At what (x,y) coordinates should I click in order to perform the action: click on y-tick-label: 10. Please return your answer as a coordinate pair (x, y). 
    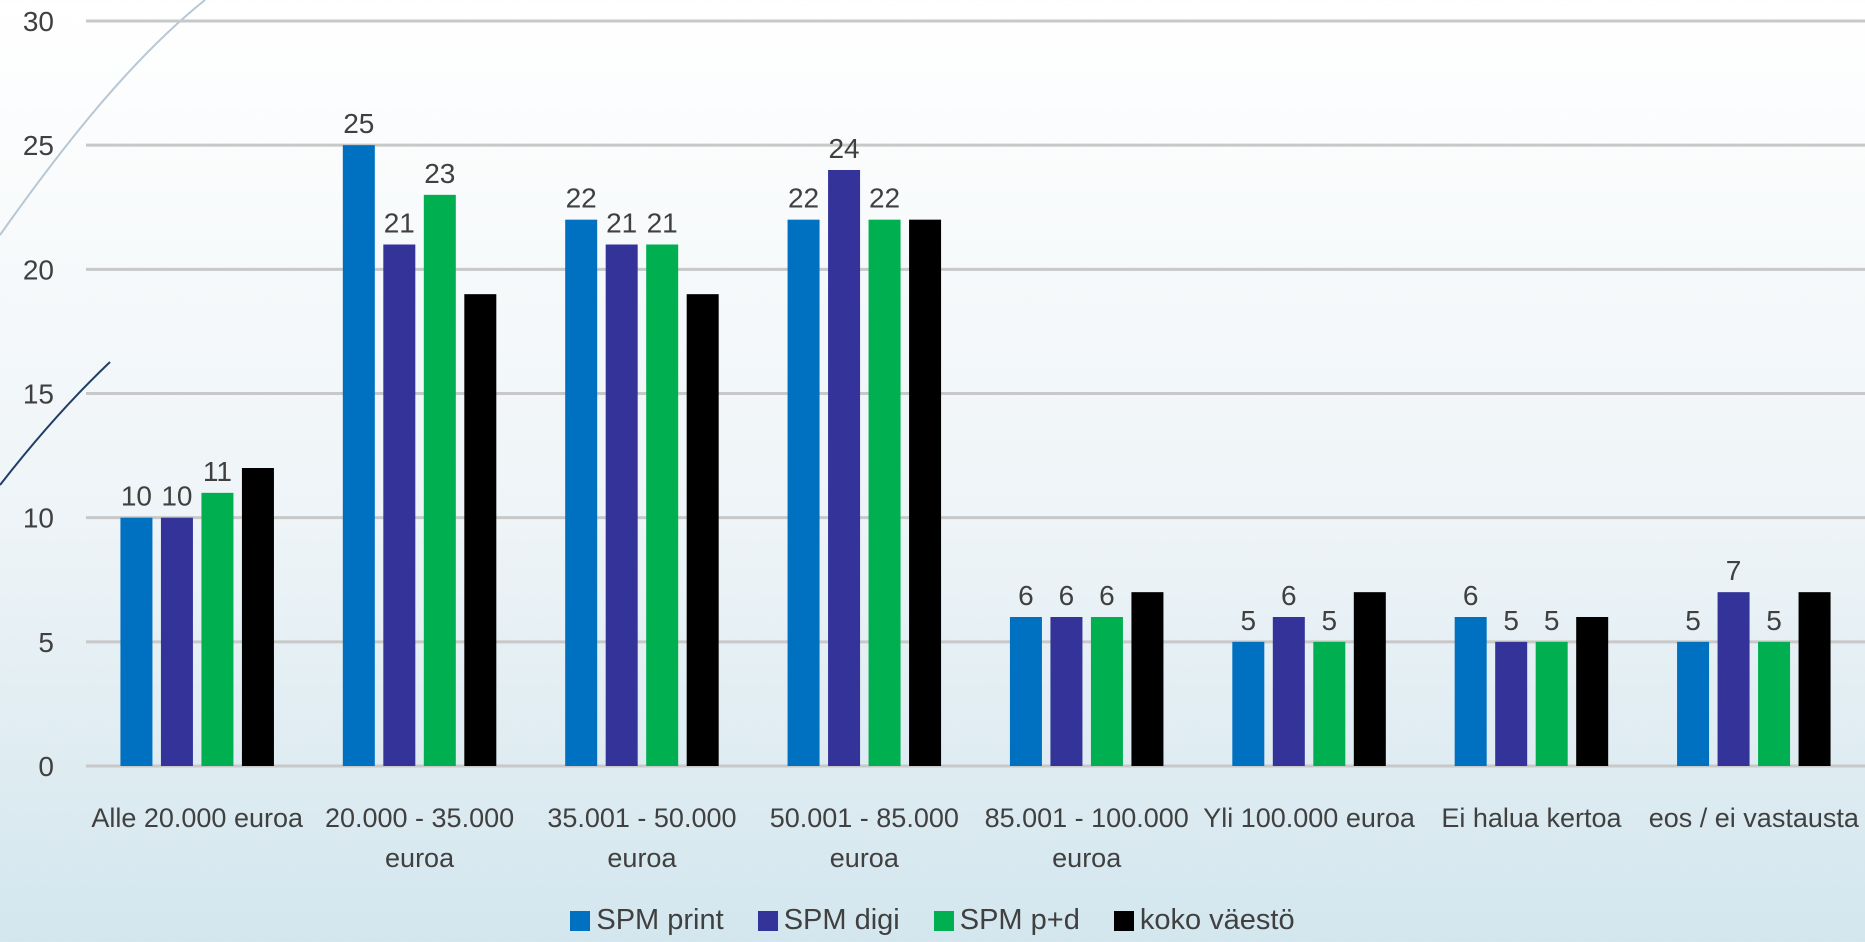
    Looking at the image, I should click on (38, 518).